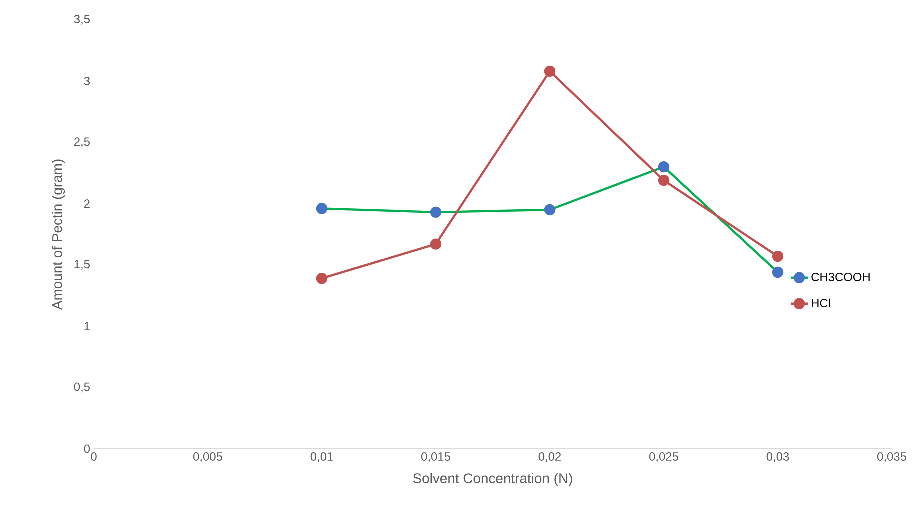 This screenshot has height=531, width=922. Describe the element at coordinates (436, 457) in the screenshot. I see `x-tick-label: 0,015` at that location.